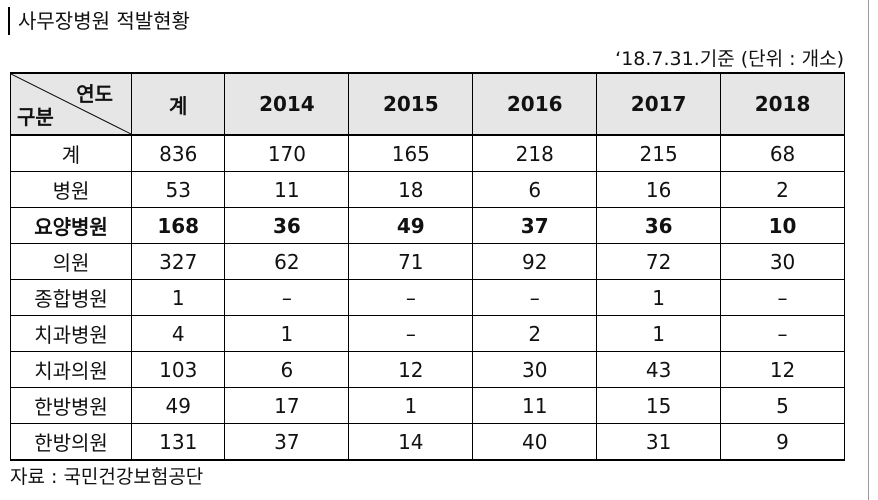 This screenshot has height=500, width=878. Describe the element at coordinates (659, 369) in the screenshot. I see `cell: 43` at that location.